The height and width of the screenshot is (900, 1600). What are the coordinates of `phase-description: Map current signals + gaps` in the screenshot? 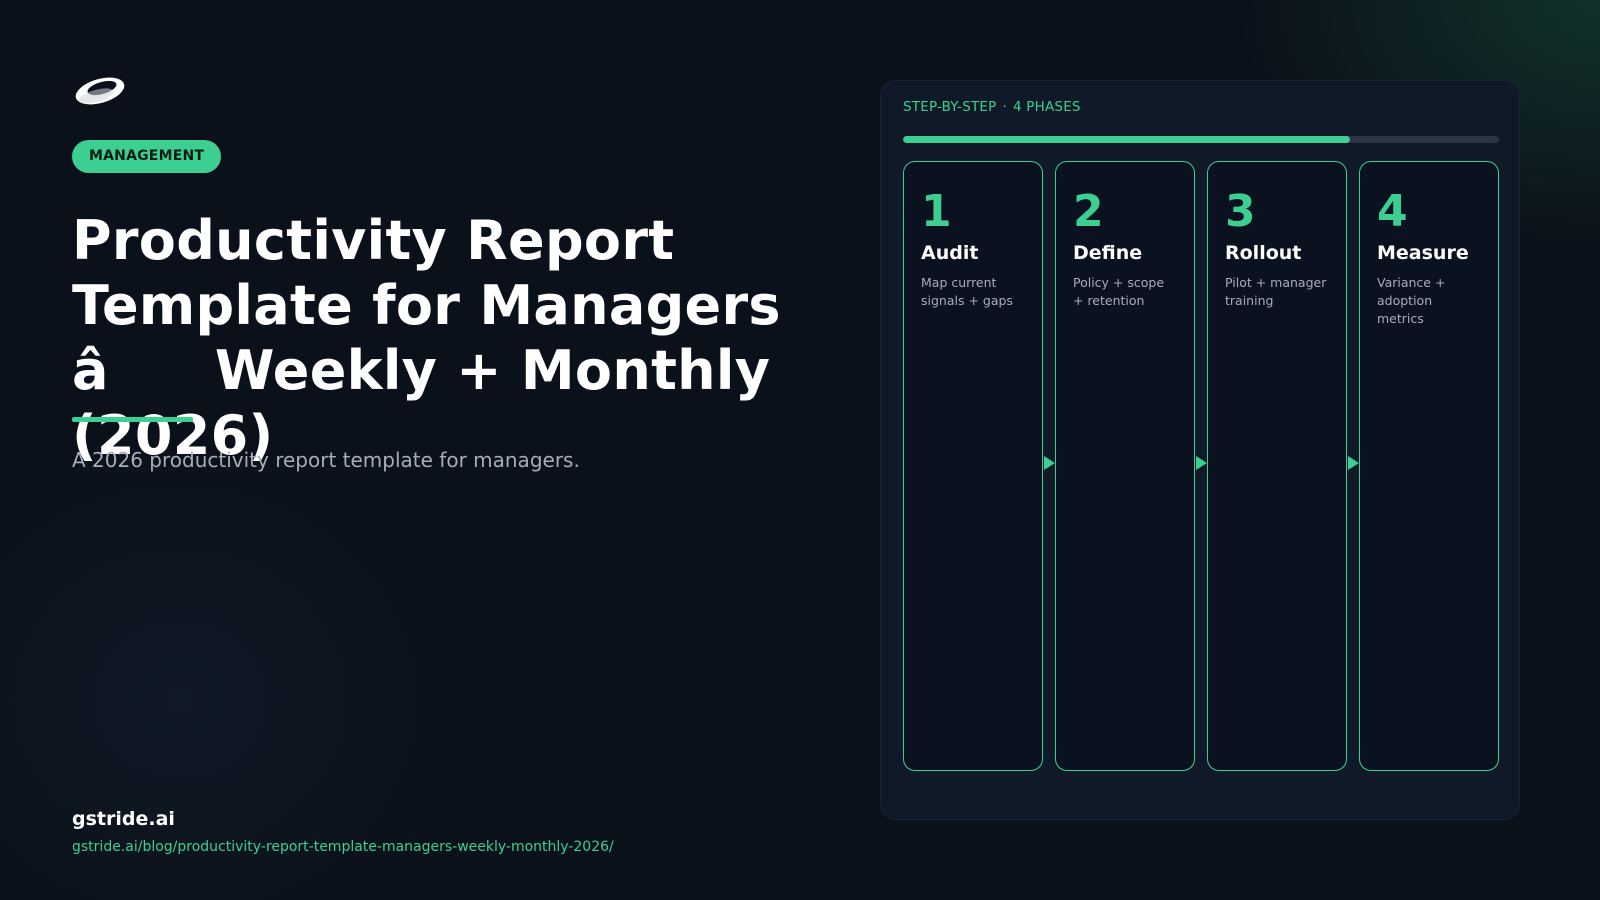 It's located at (967, 291).